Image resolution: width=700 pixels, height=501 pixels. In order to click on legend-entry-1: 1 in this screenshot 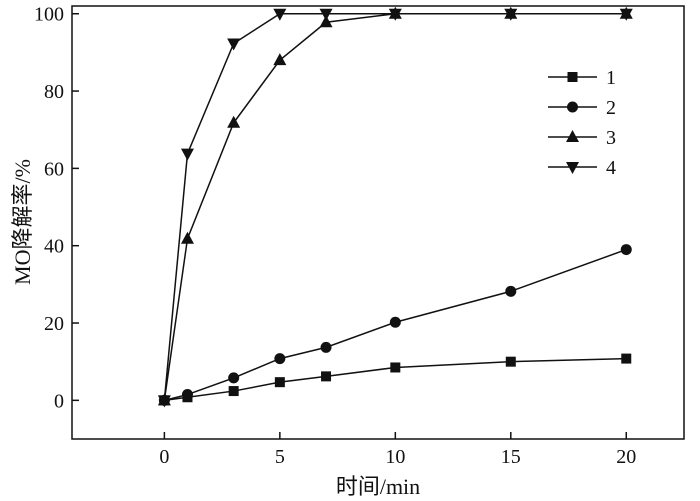, I will do `click(582, 78)`.